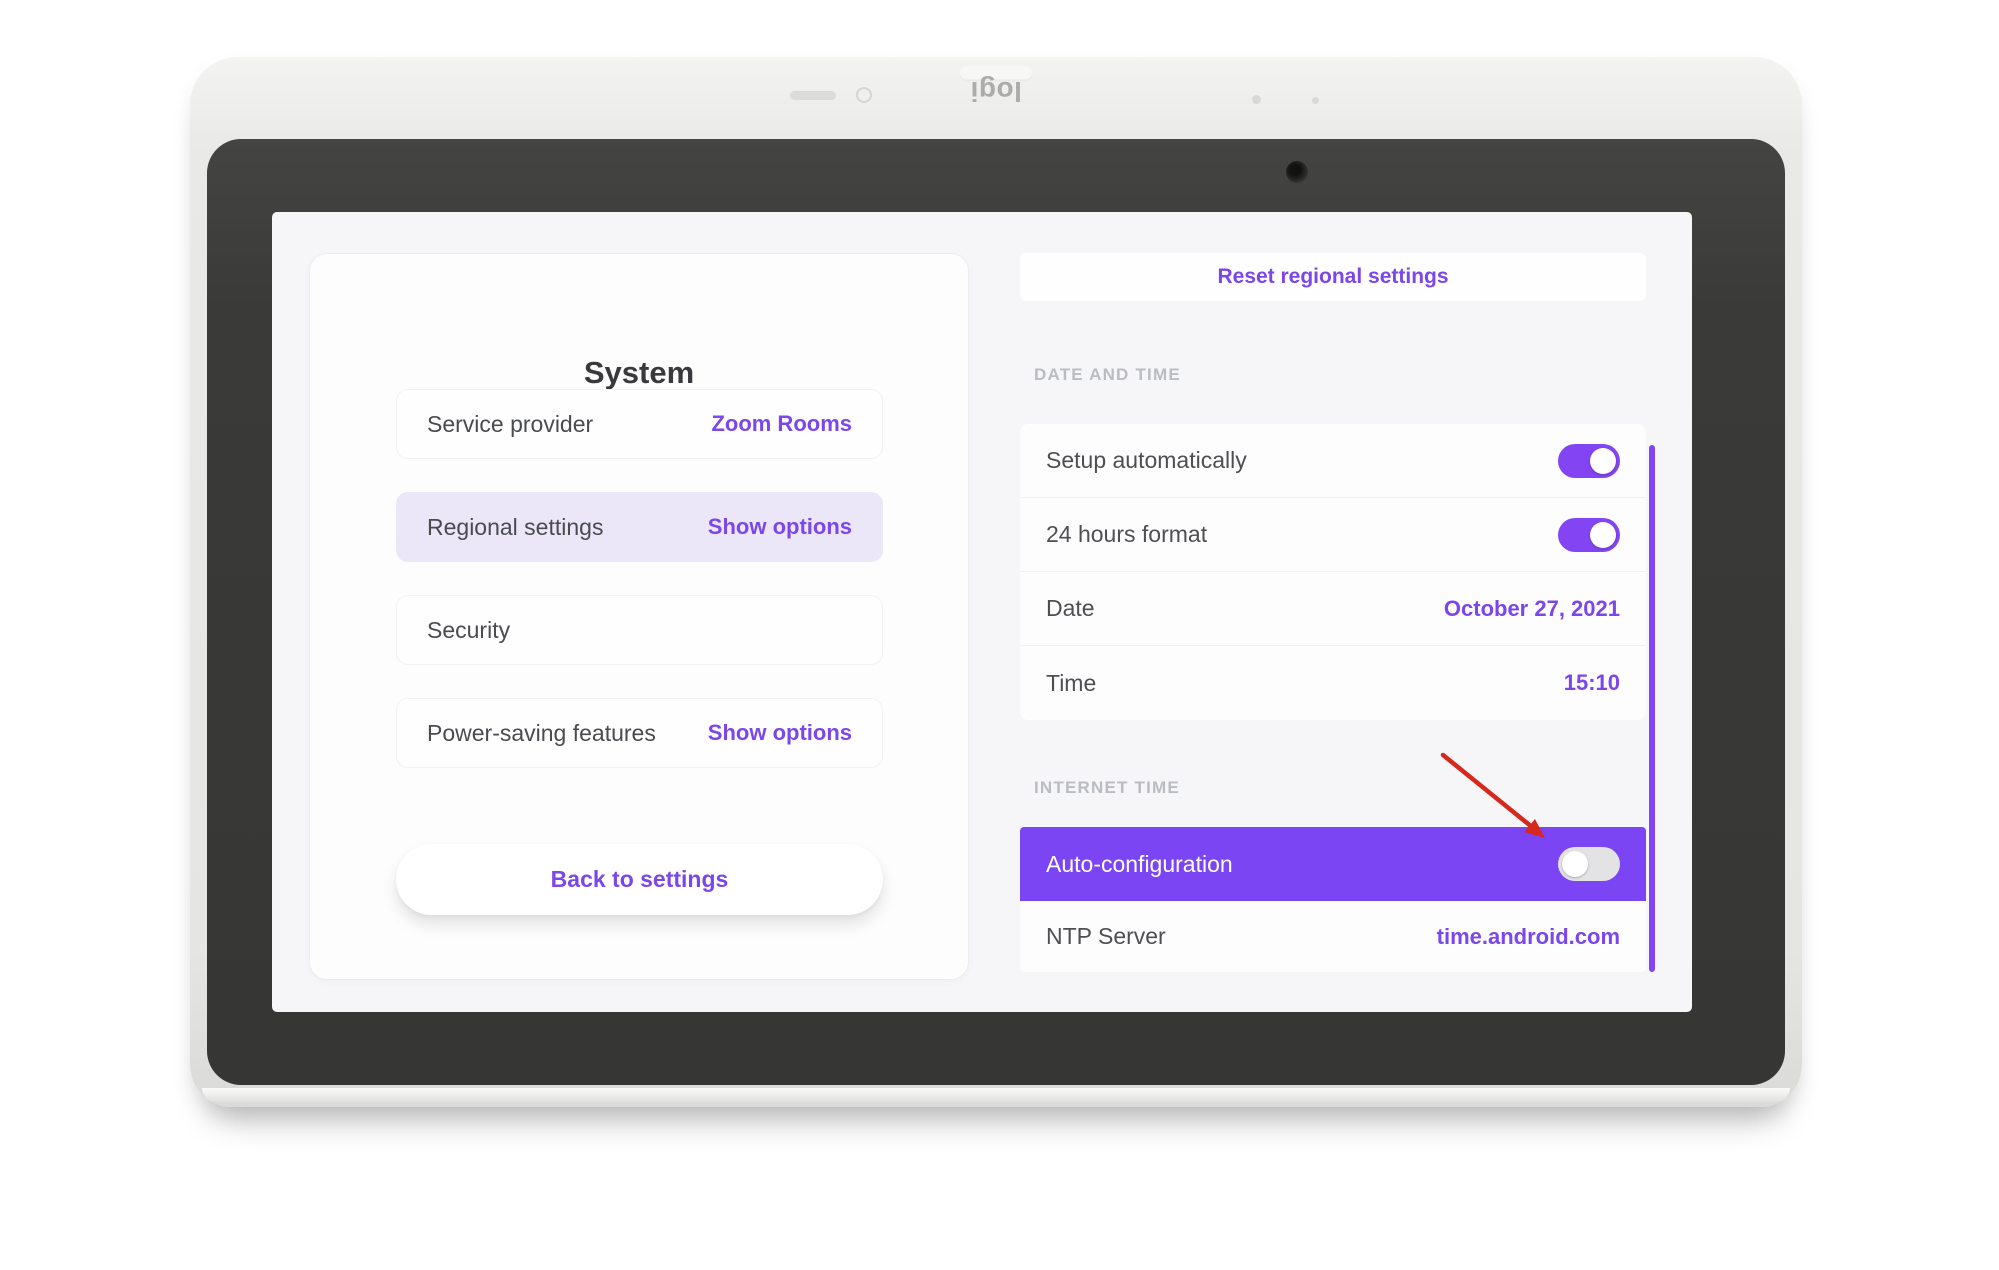 The width and height of the screenshot is (1999, 1270). Describe the element at coordinates (1589, 460) in the screenshot. I see `setup-automatically-toggle` at that location.